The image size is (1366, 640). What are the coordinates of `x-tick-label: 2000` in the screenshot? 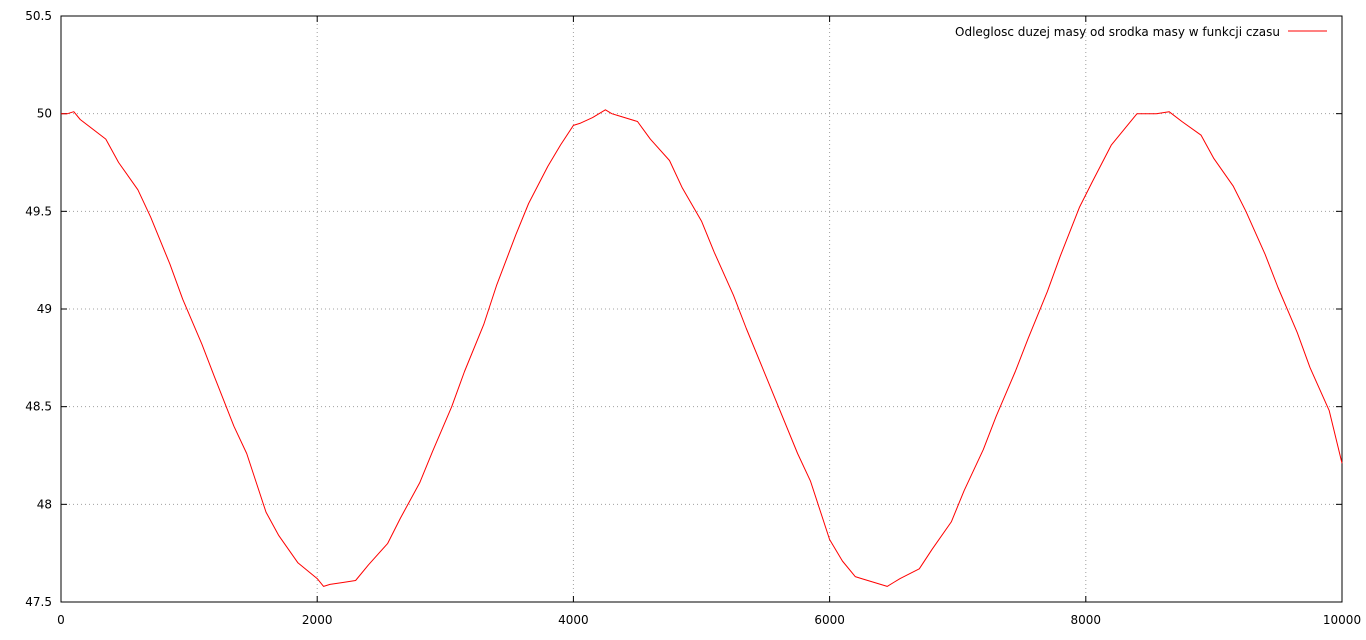 It's located at (317, 620).